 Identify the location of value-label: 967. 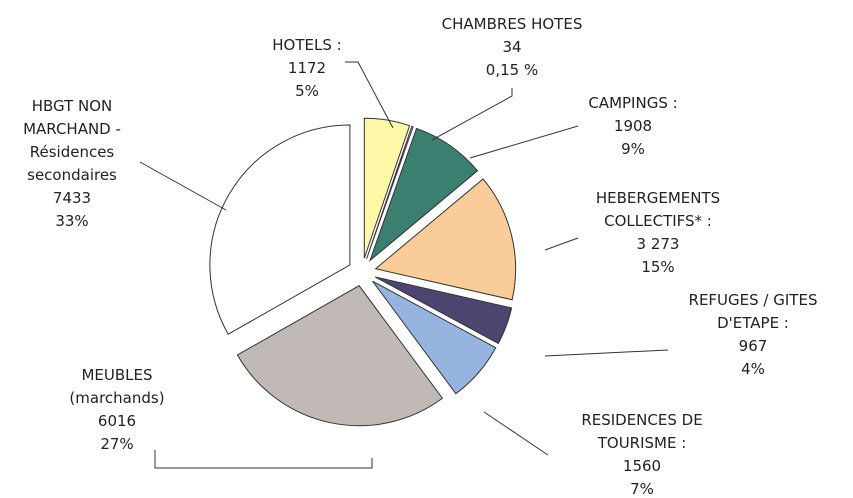
(753, 346).